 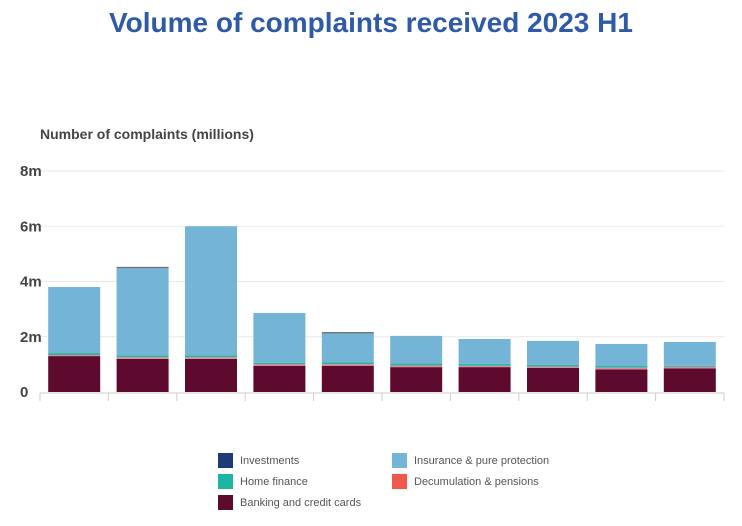 I want to click on legend-item: Decumulation & pensions, so click(x=465, y=481).